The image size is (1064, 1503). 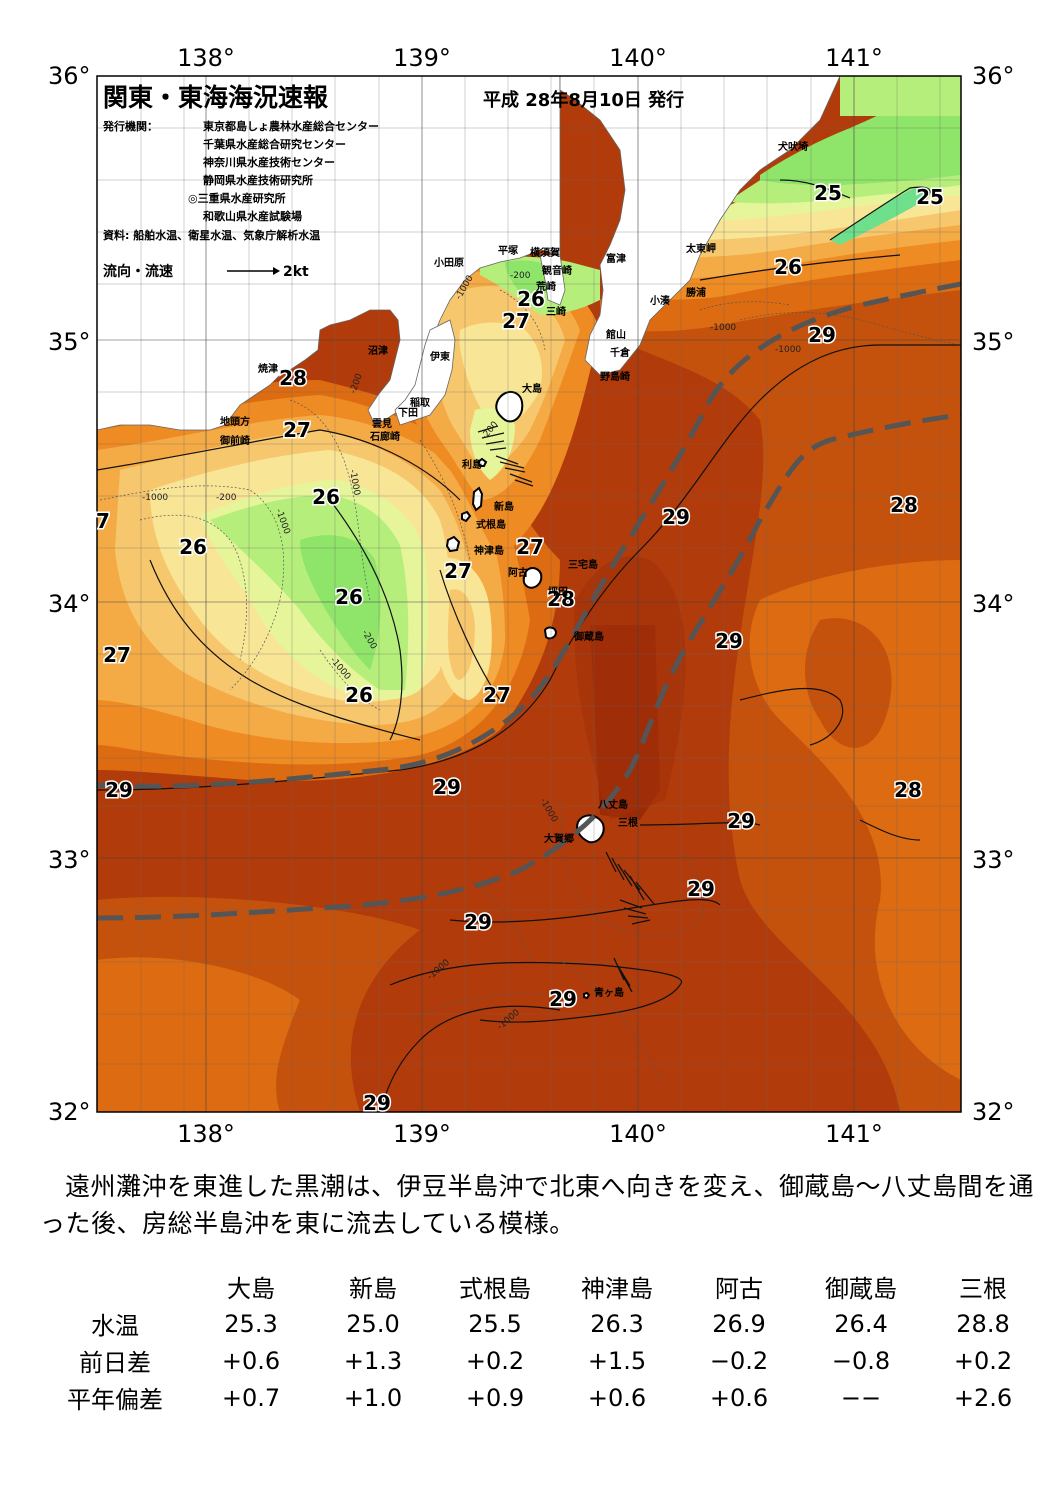 I want to click on place-label: 野島崎, so click(x=615, y=376).